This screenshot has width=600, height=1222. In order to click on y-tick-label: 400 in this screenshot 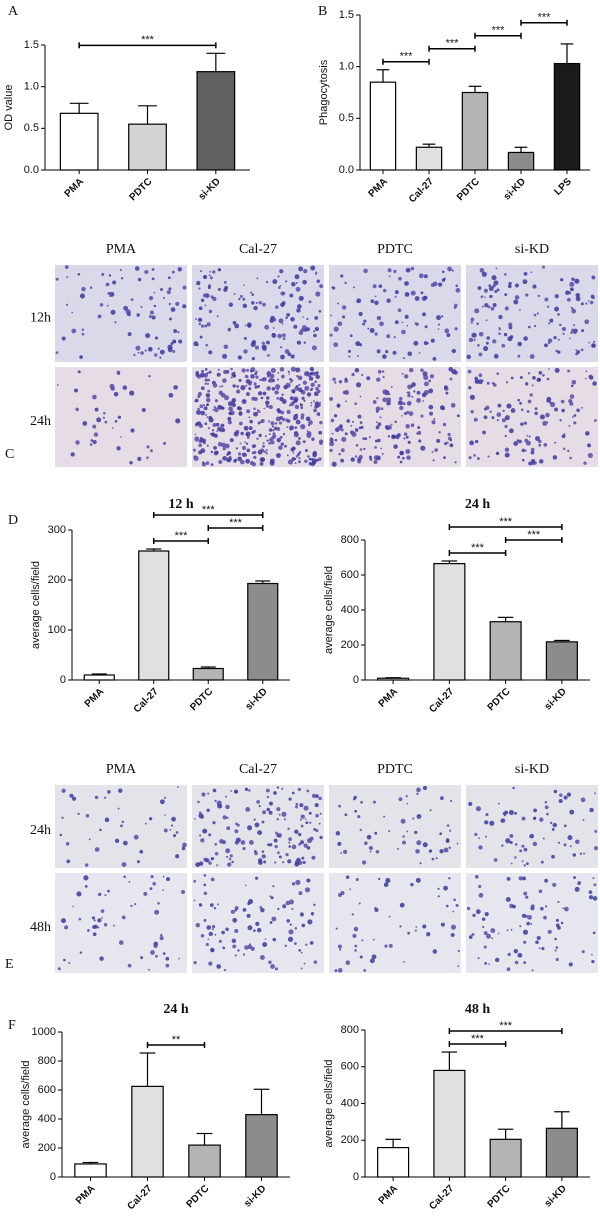, I will do `click(350, 1103)`.